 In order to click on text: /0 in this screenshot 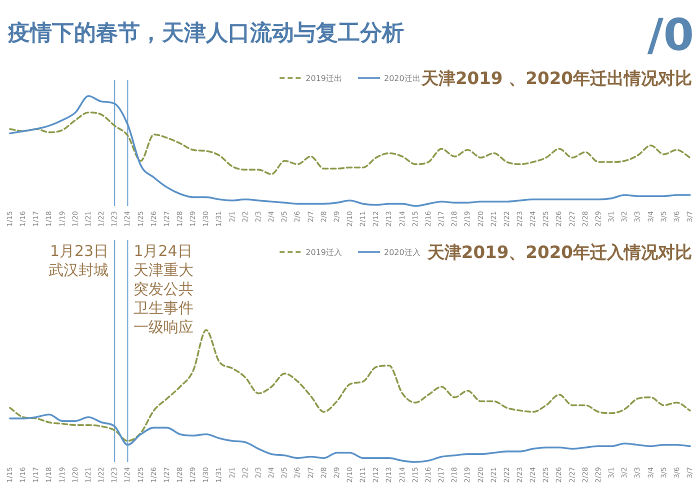, I will do `click(670, 35)`.